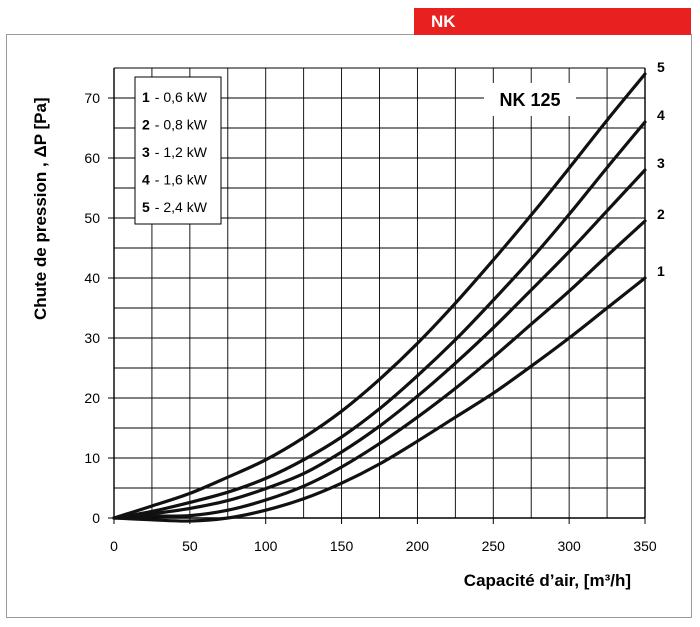 This screenshot has height=627, width=700. I want to click on y-tick-label: 70, so click(92, 98).